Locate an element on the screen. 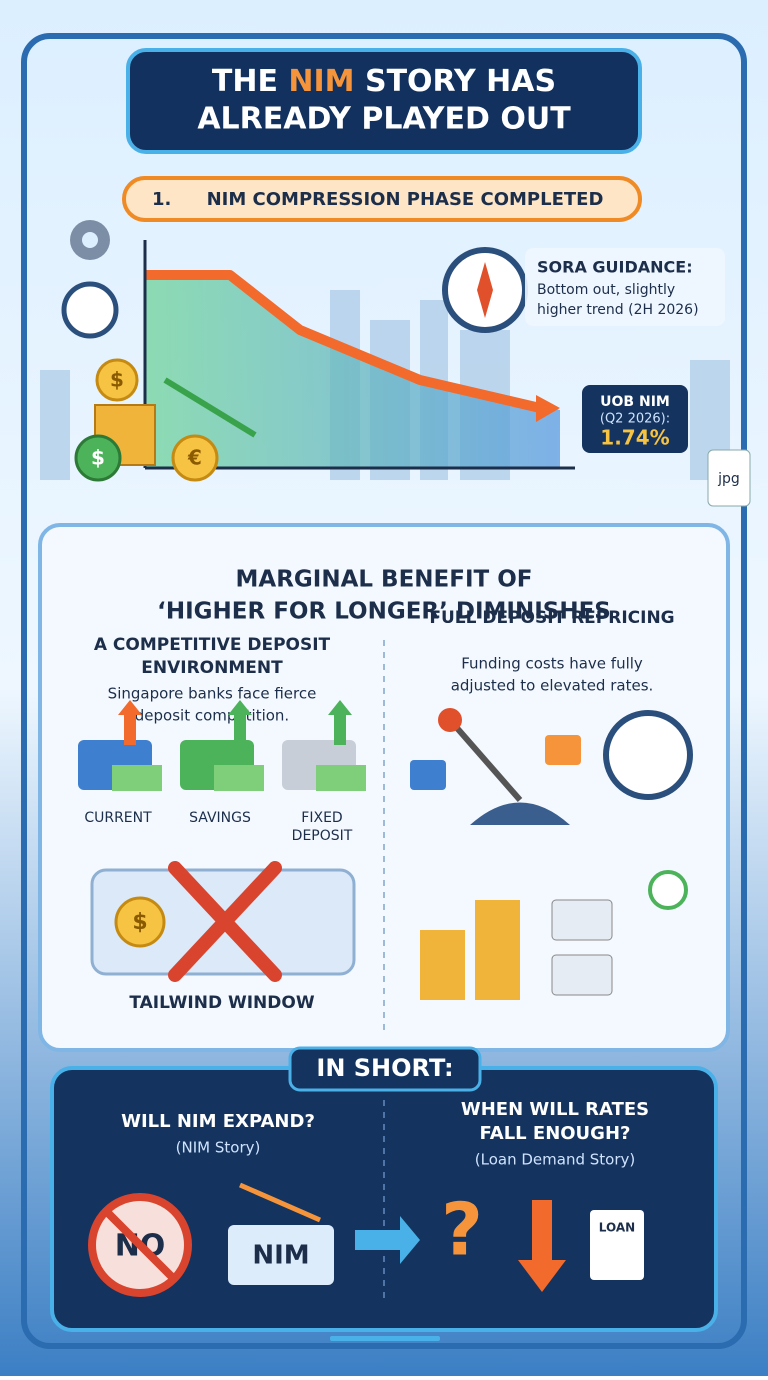 Image resolution: width=768 pixels, height=1380 pixels. column-title: A COMPETITIVE DEPOSIT is located at coordinates (212, 645).